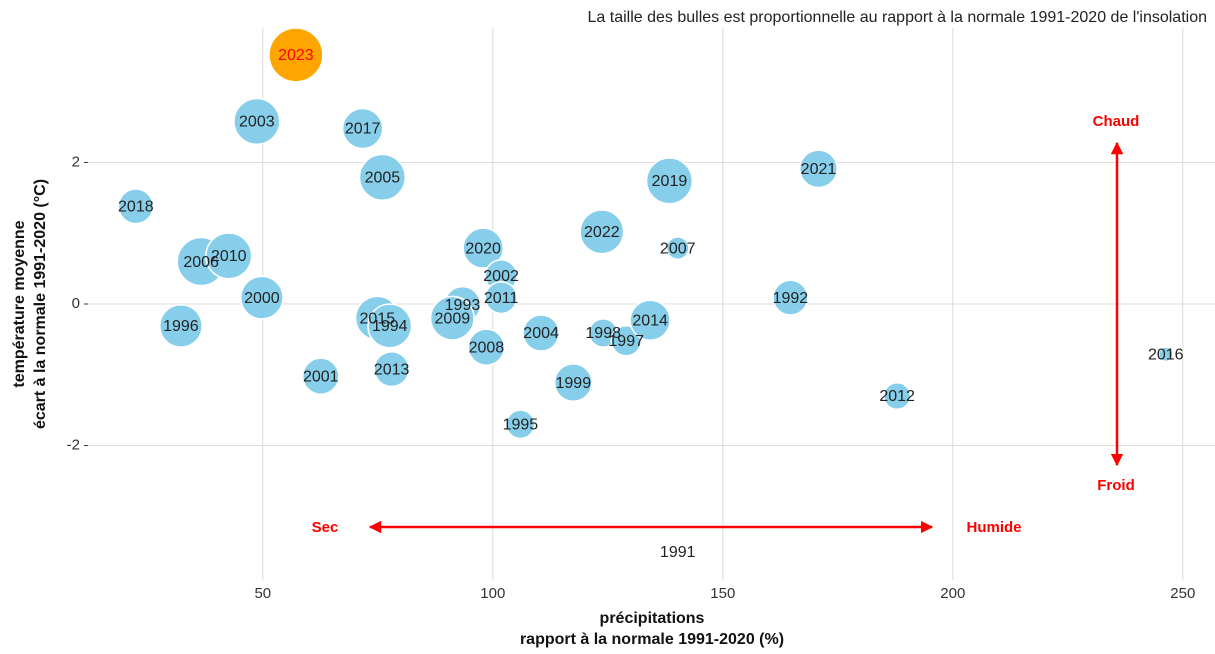 The height and width of the screenshot is (654, 1215). Describe the element at coordinates (603, 333) in the screenshot. I see `bubble-label: 1998` at that location.